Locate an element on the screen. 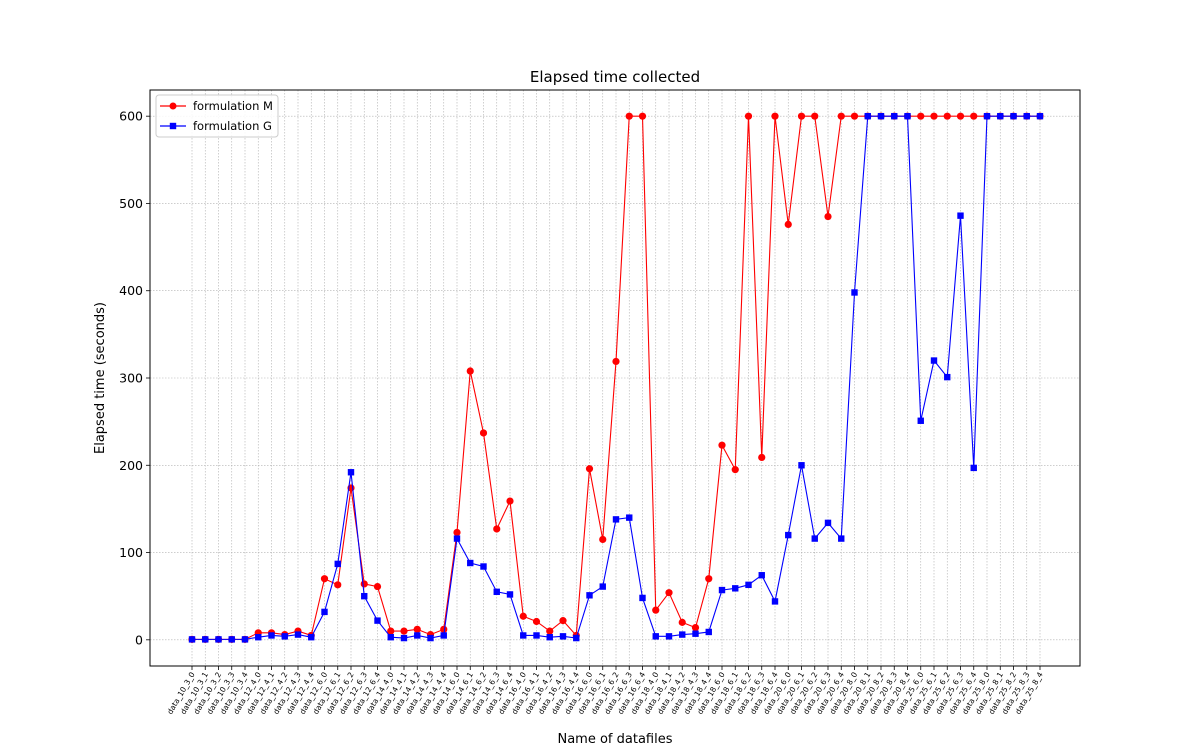  y-tick-label: 600 is located at coordinates (131, 116).